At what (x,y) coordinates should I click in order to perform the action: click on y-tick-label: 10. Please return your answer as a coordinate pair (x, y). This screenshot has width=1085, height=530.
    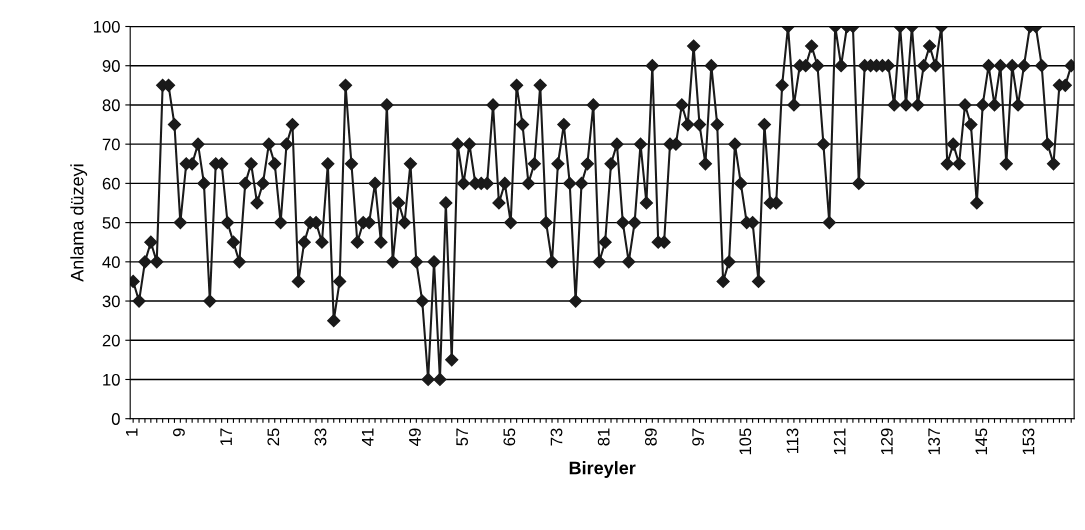
    Looking at the image, I should click on (111, 379).